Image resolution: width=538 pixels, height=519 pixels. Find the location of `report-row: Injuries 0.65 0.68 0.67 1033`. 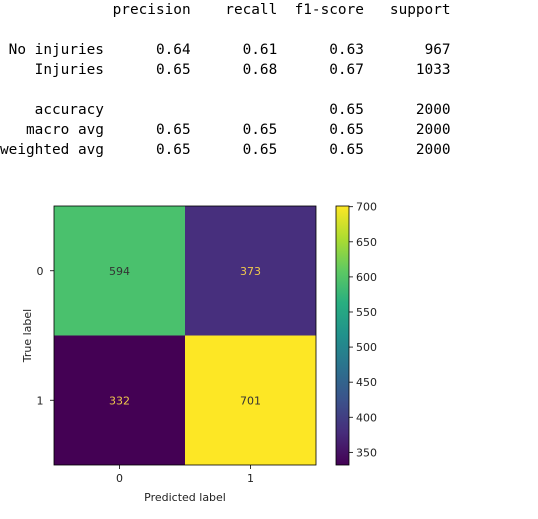

report-row: Injuries 0.65 0.68 0.67 1033 is located at coordinates (225, 70).